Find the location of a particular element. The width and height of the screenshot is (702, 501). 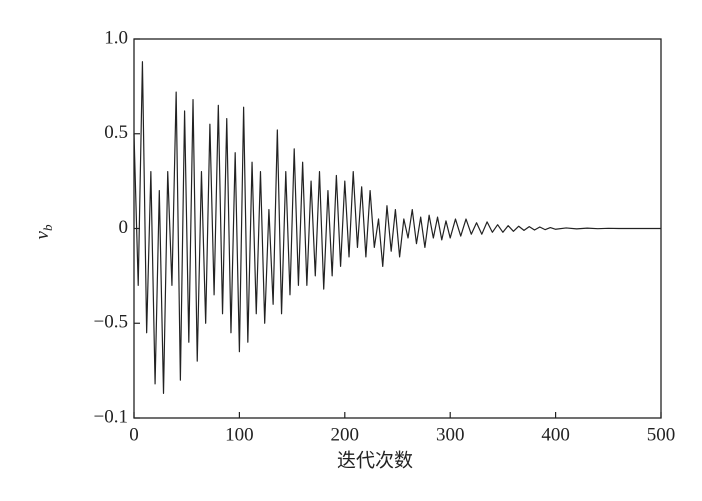

y-axis-label: vb is located at coordinates (43, 231).